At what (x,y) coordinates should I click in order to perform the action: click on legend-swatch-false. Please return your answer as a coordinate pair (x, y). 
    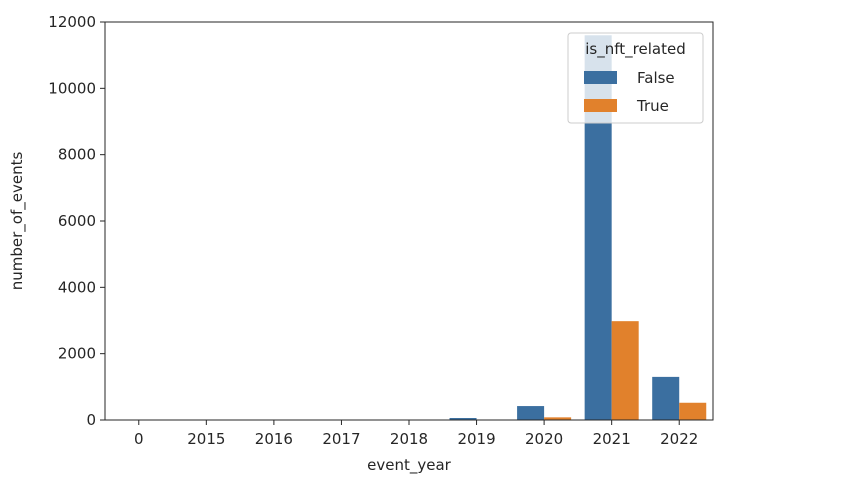
    Looking at the image, I should click on (600, 77).